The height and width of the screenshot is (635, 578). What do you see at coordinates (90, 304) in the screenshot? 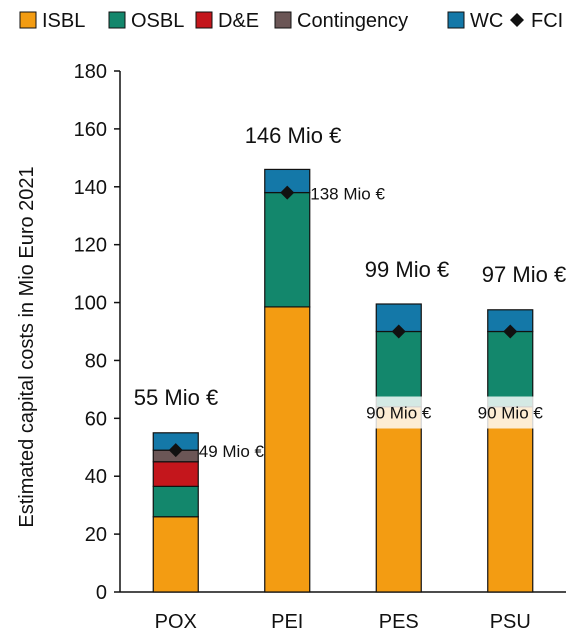
I see `y-tick-label: 100` at bounding box center [90, 304].